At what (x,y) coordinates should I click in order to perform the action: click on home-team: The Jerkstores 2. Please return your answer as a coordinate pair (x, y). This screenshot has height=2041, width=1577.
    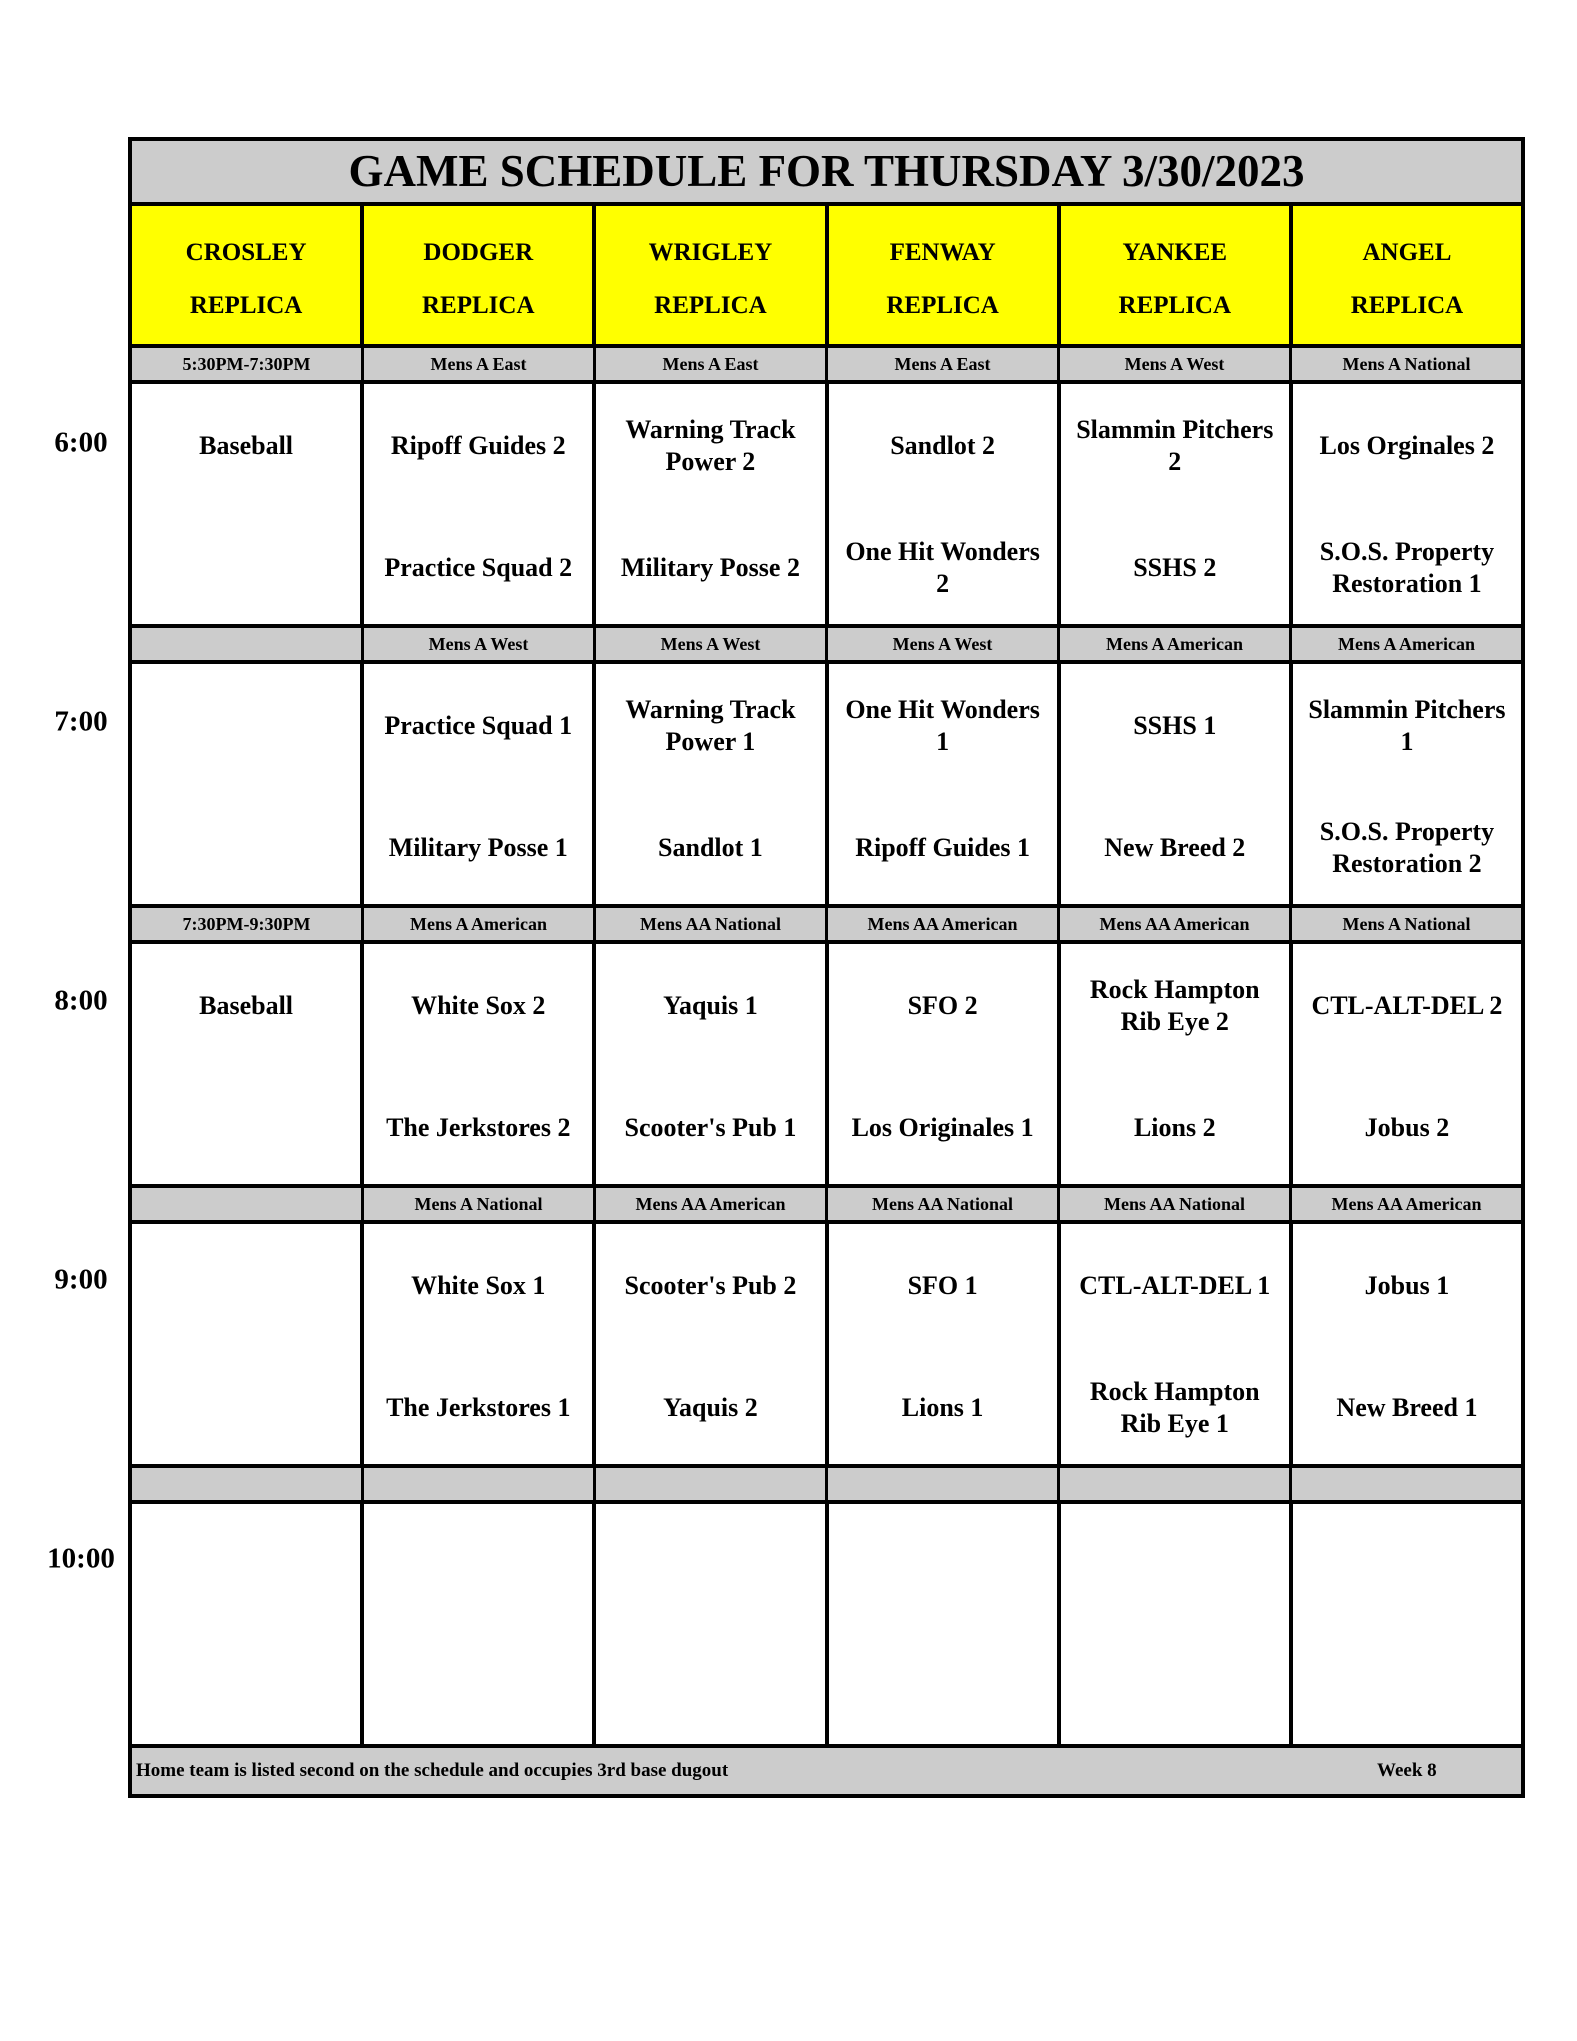
    Looking at the image, I should click on (478, 1127).